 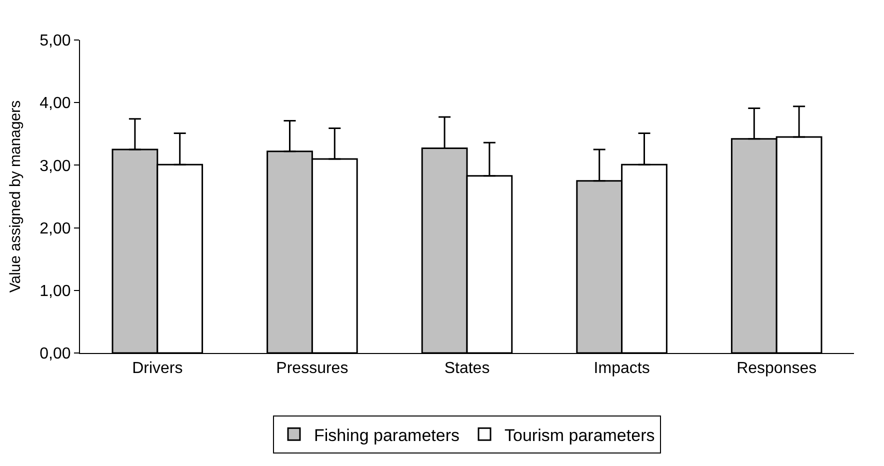 I want to click on legend-label: Fishing parameters, so click(x=387, y=435).